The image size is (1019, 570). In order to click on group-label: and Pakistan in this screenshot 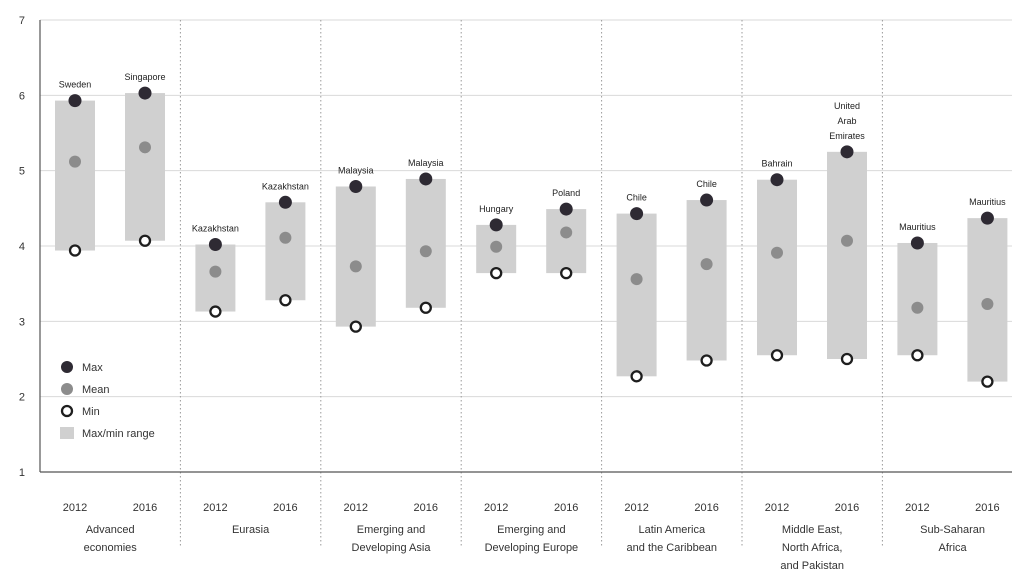, I will do `click(812, 565)`.